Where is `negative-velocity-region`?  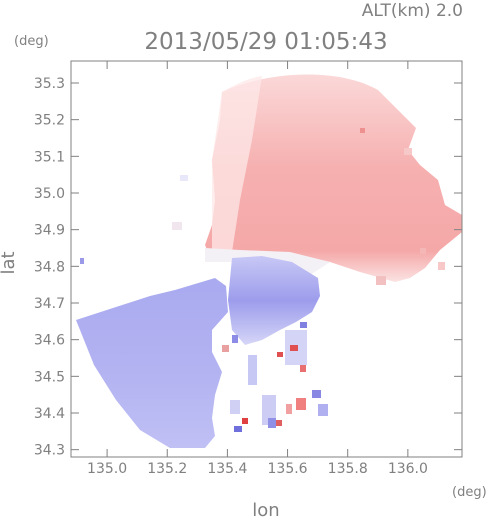 negative-velocity-region is located at coordinates (152, 363).